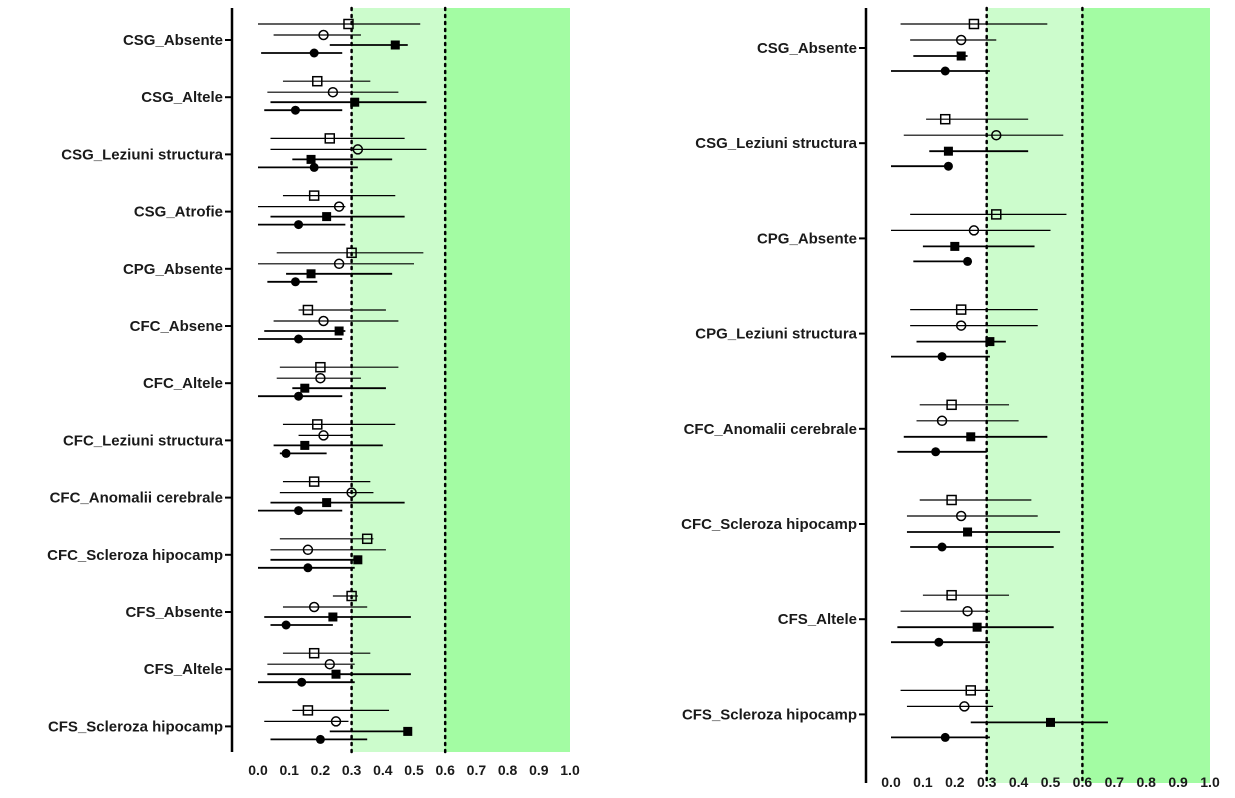 The height and width of the screenshot is (798, 1235). I want to click on x-tick-label: 0.5, so click(414, 770).